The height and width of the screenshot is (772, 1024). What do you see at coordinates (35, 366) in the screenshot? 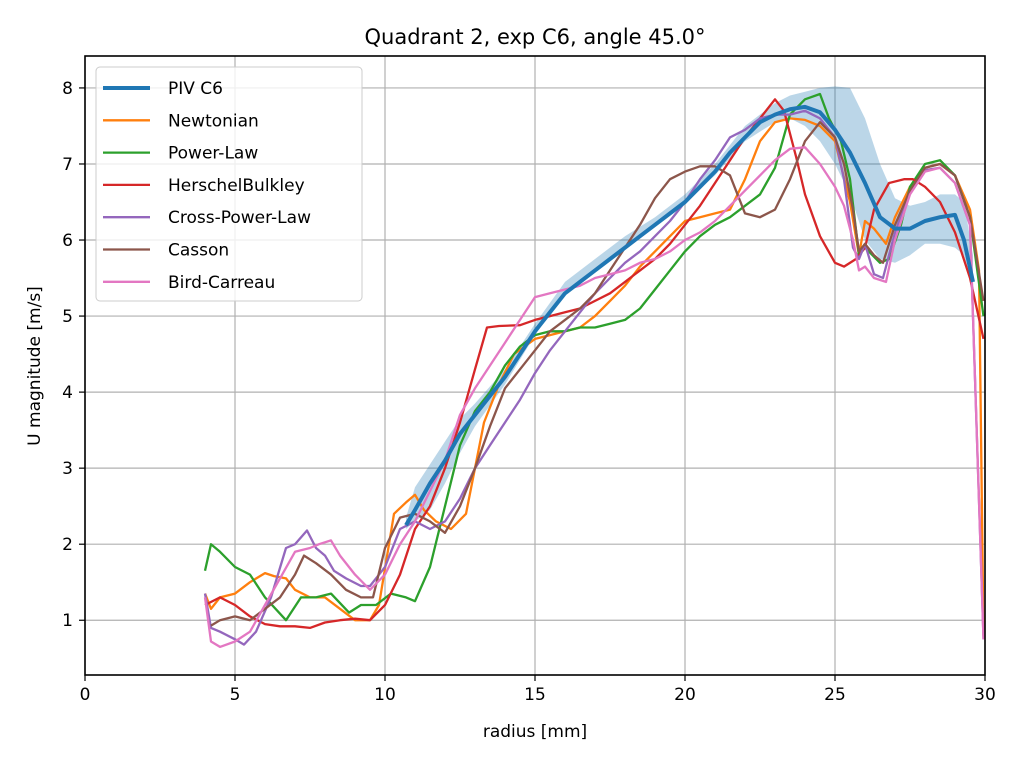
I see `y-axis-label: U magnitude [m/s]` at bounding box center [35, 366].